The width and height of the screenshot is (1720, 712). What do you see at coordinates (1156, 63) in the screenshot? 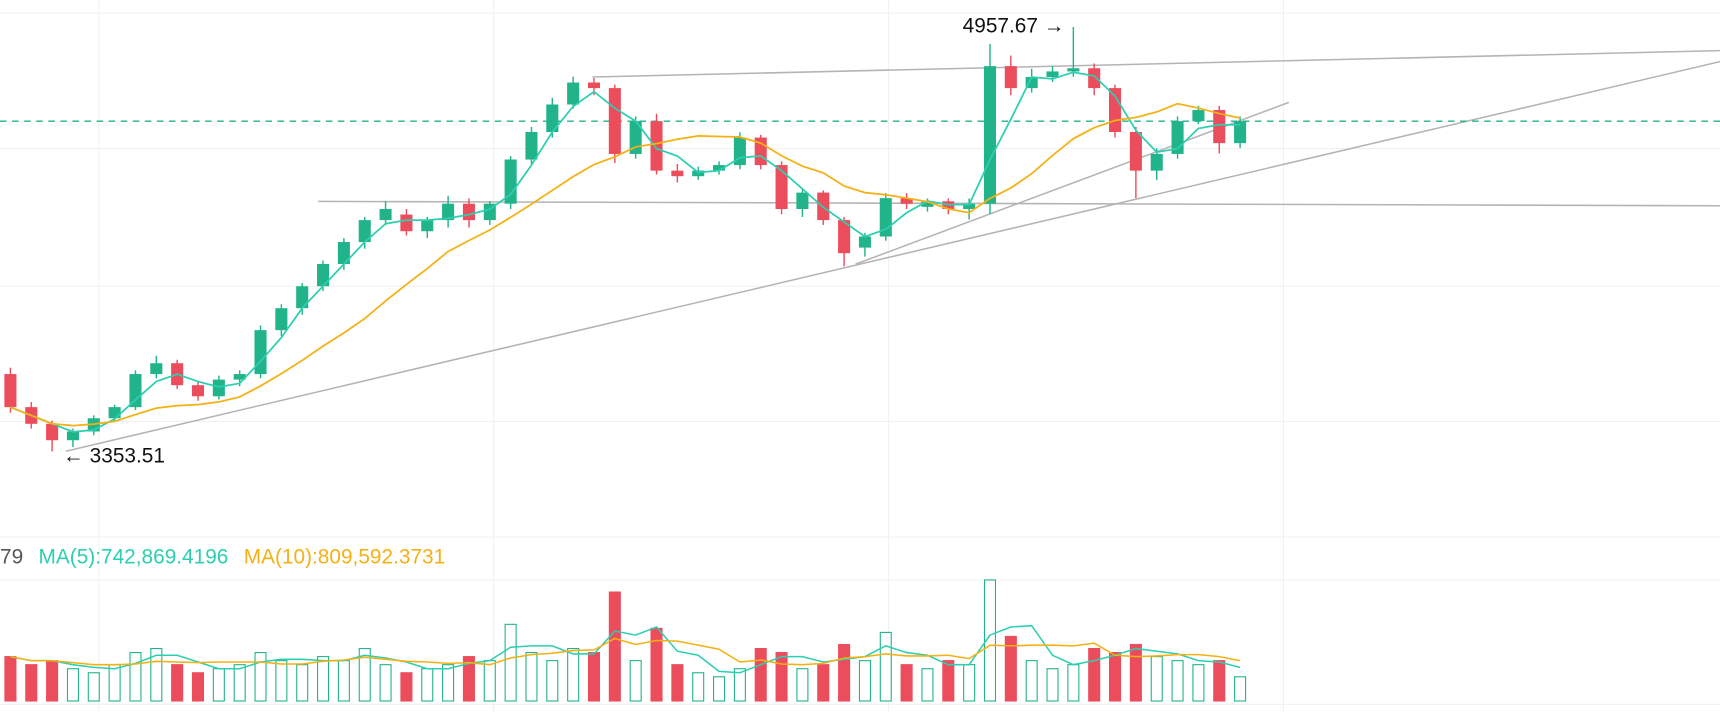
I see `trend-line` at bounding box center [1156, 63].